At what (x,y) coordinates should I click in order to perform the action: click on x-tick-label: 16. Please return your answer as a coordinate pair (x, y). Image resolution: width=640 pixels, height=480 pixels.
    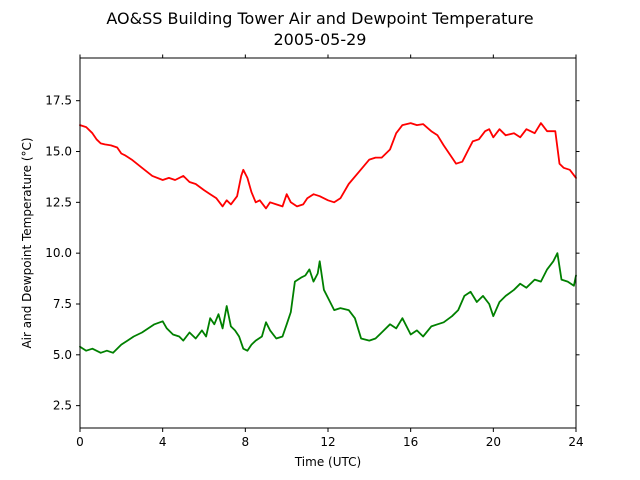
    Looking at the image, I should click on (410, 442).